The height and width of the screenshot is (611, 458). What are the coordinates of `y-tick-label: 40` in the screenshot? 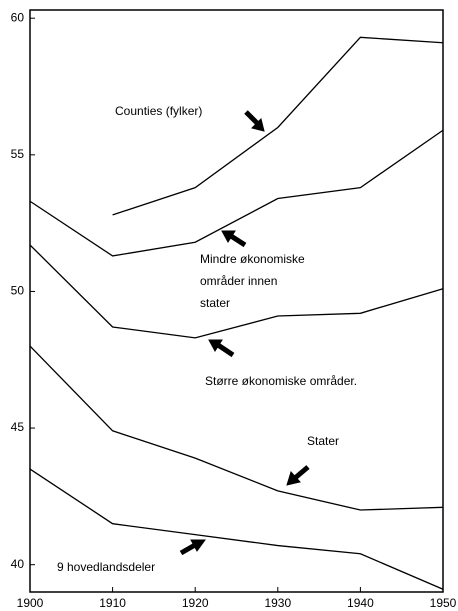 It's located at (18, 564).